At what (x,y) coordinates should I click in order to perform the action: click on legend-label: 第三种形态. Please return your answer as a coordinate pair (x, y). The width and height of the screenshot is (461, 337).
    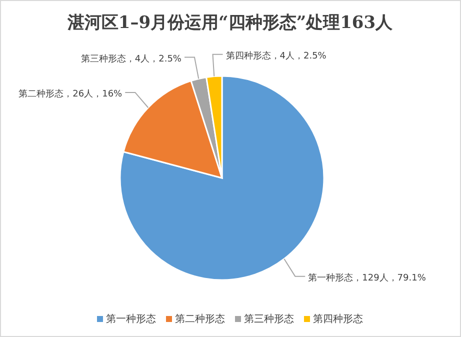
    Looking at the image, I should click on (269, 319).